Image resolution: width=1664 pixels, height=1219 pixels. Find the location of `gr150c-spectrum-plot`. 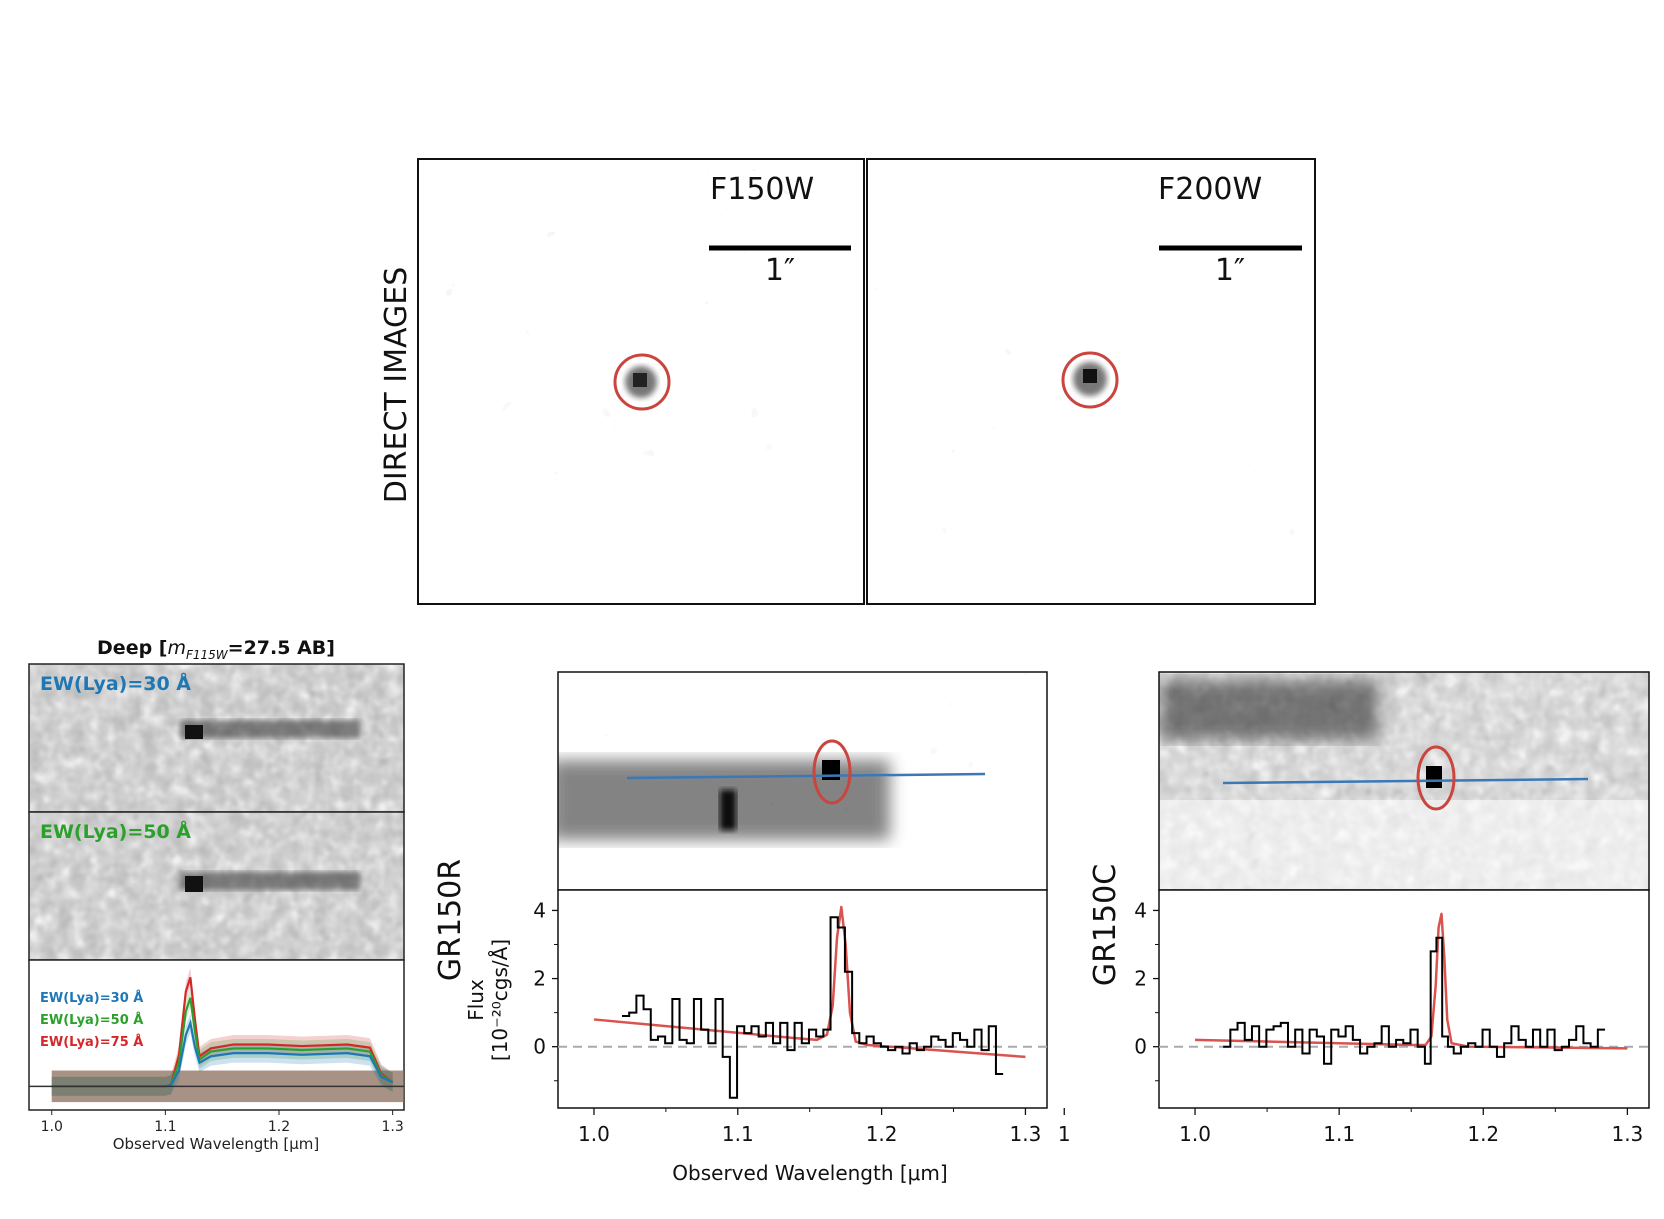

gr150c-spectrum-plot is located at coordinates (1404, 988).